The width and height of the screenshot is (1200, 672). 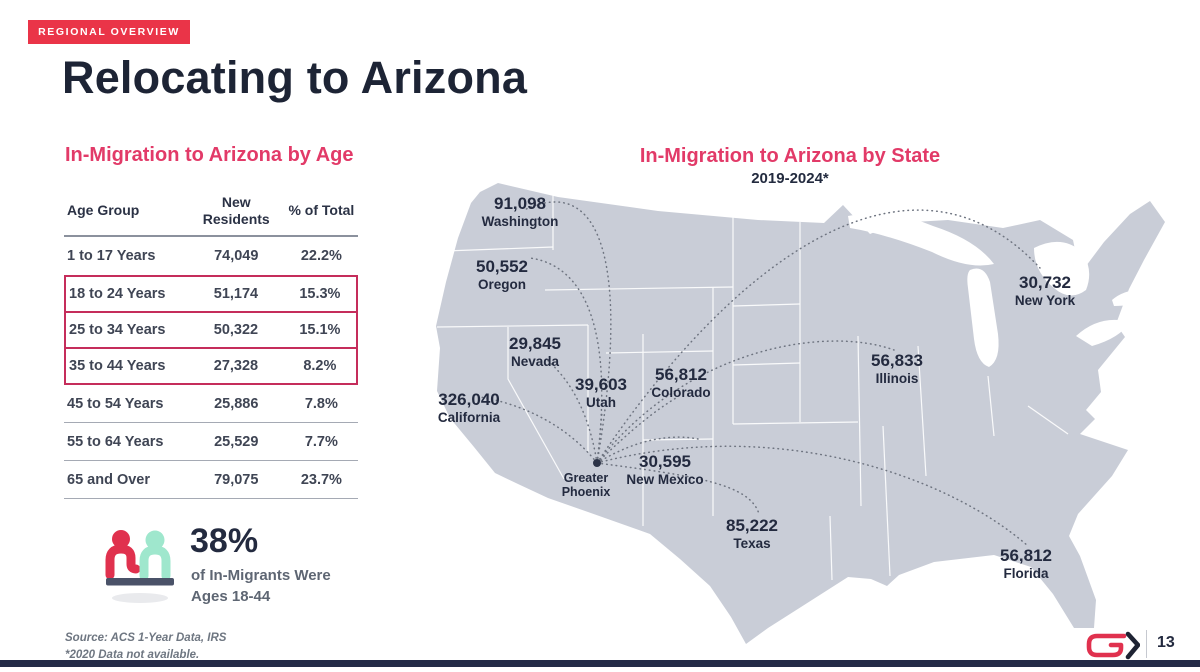 I want to click on arc-california, so click(x=538, y=430).